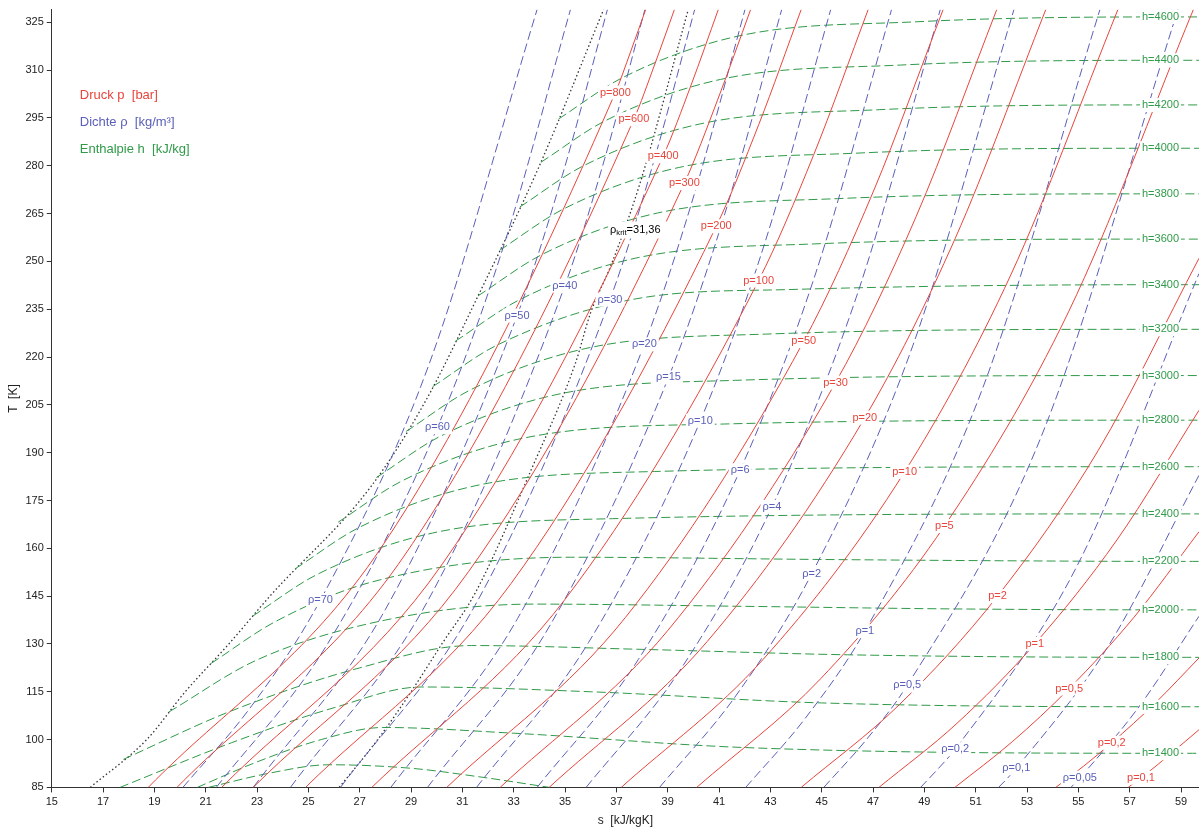  What do you see at coordinates (411, 801) in the screenshot?
I see `x-tick-label: 29` at bounding box center [411, 801].